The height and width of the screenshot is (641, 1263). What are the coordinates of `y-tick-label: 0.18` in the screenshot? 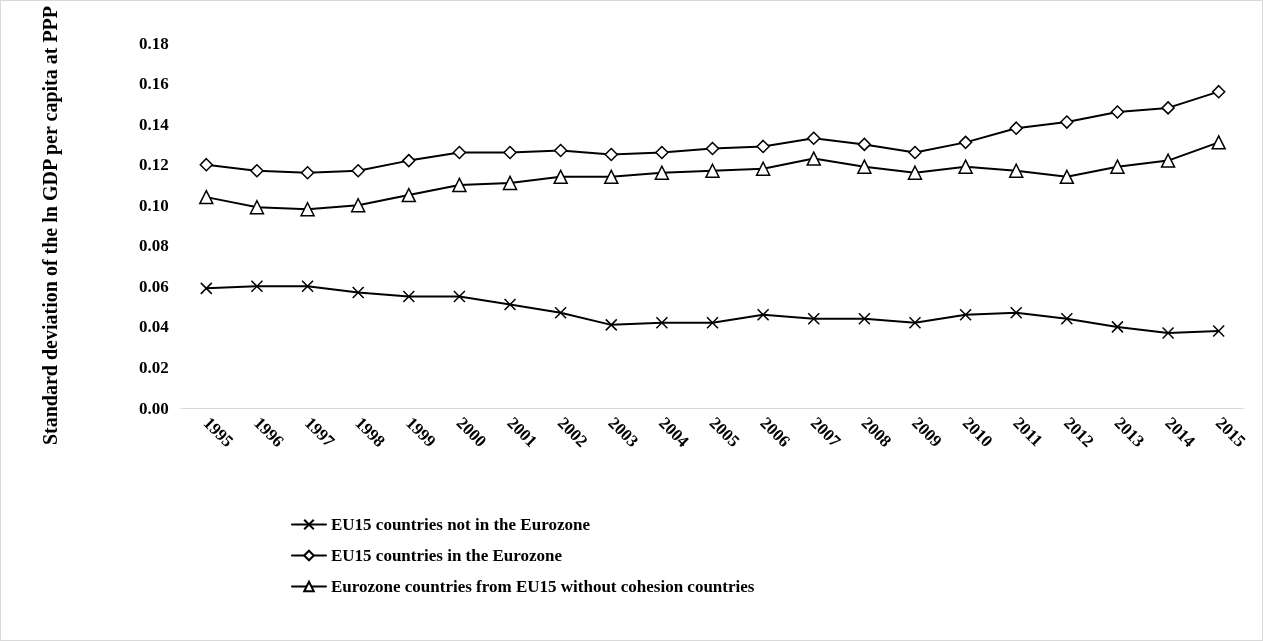 It's located at (154, 43).